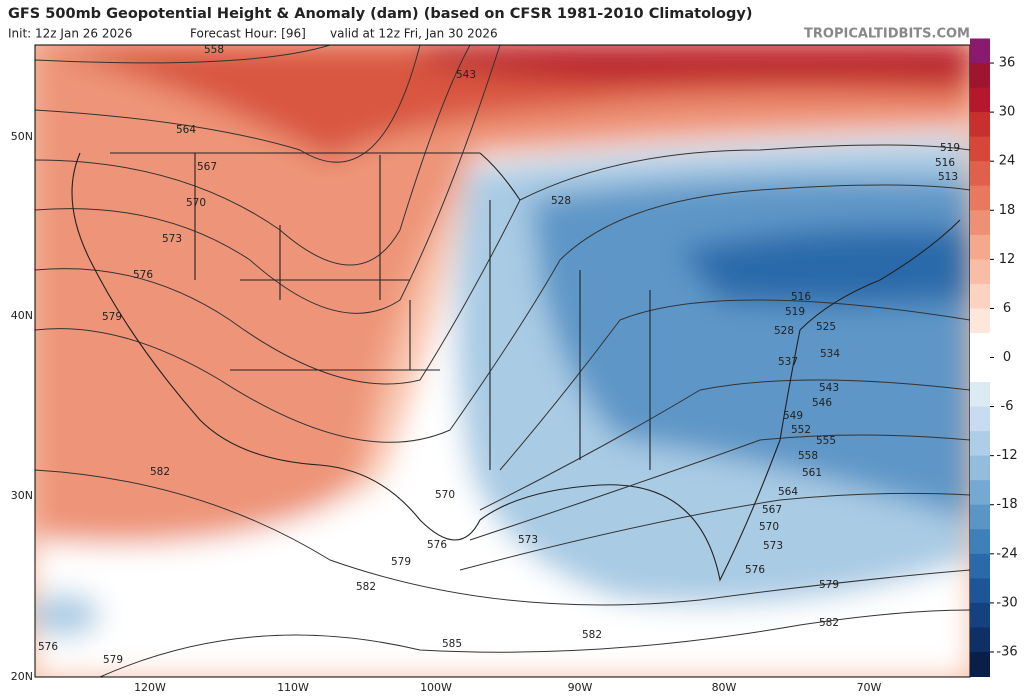 The height and width of the screenshot is (696, 1024). I want to click on colorbar-tick-label: 30, so click(1007, 112).